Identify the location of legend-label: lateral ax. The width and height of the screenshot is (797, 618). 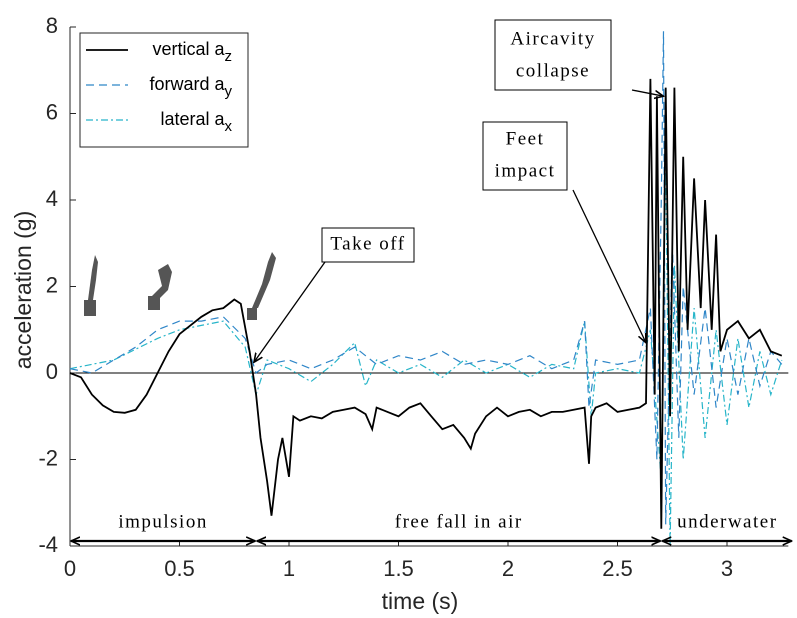
(196, 122).